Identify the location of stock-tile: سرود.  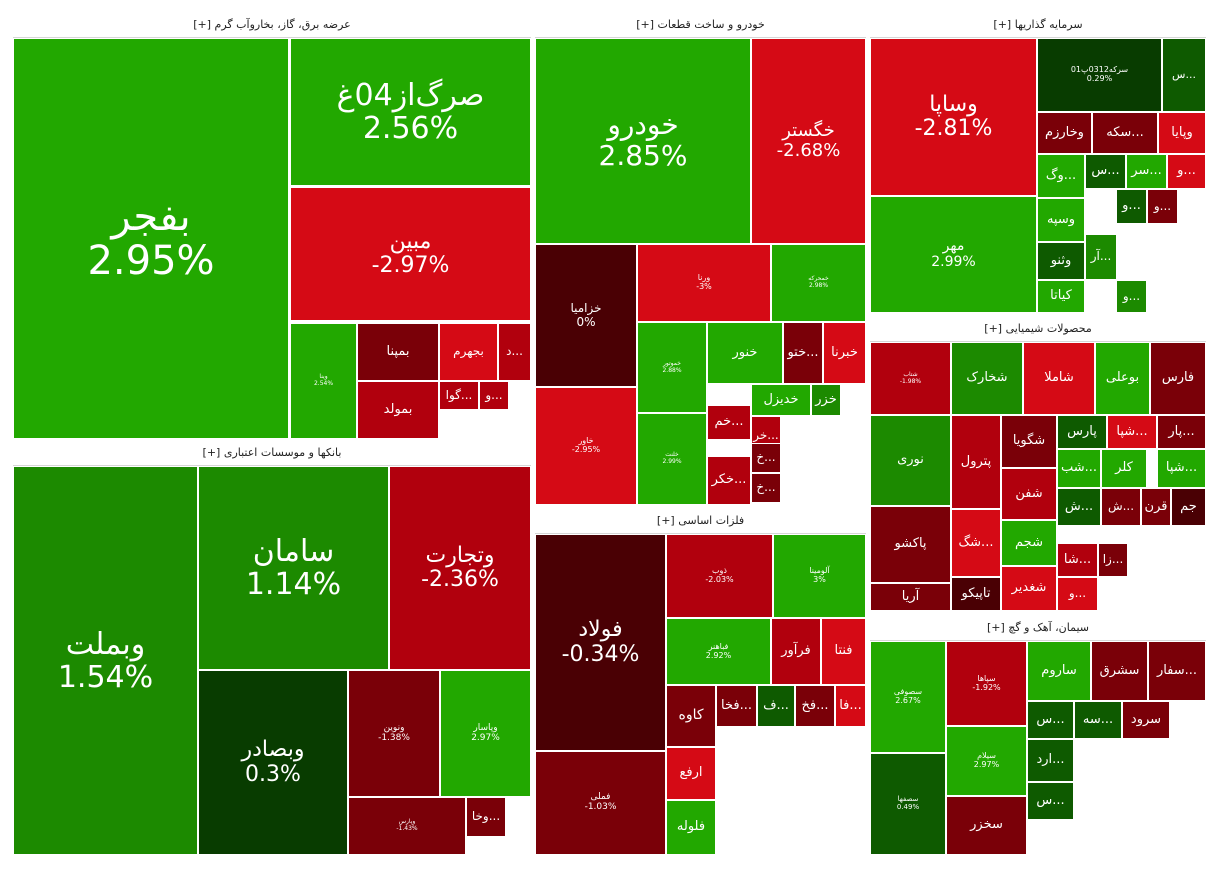
(1146, 720).